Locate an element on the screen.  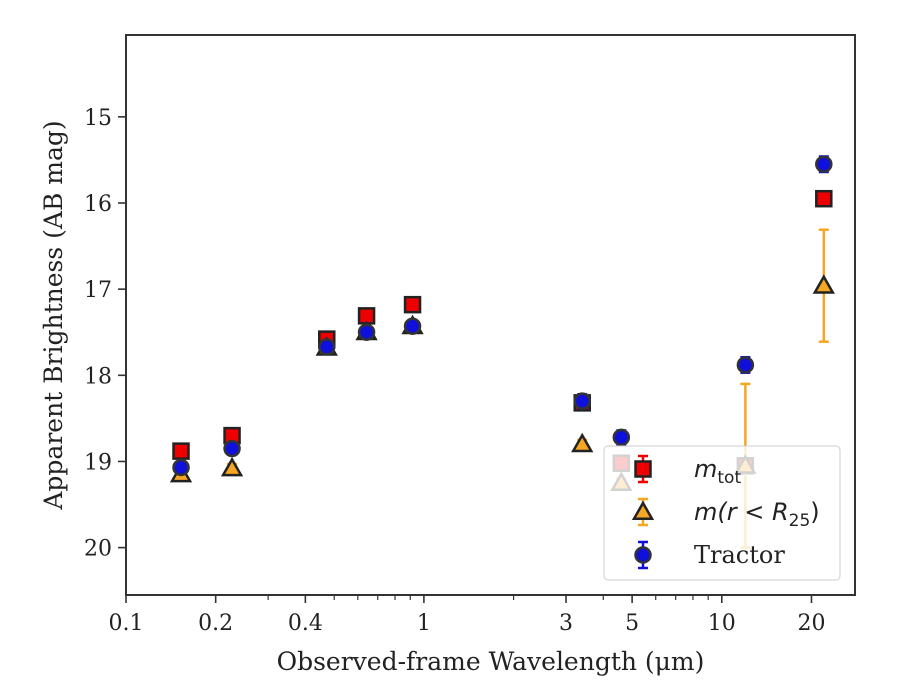
x-tick-label: 0.2 is located at coordinates (215, 623).